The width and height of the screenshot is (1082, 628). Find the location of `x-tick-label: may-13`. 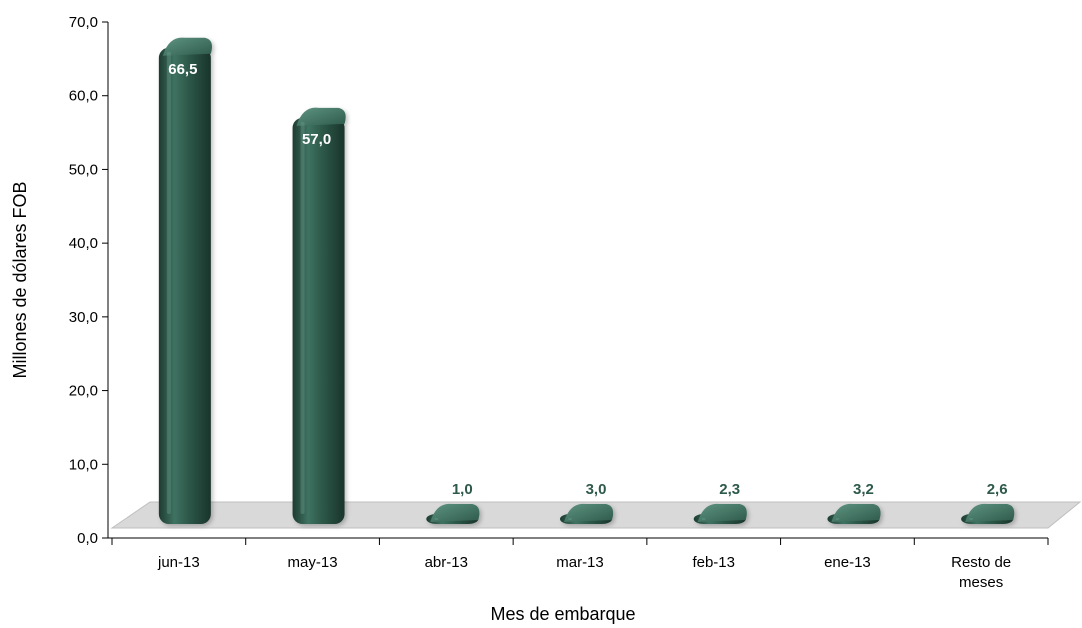

x-tick-label: may-13 is located at coordinates (313, 562).